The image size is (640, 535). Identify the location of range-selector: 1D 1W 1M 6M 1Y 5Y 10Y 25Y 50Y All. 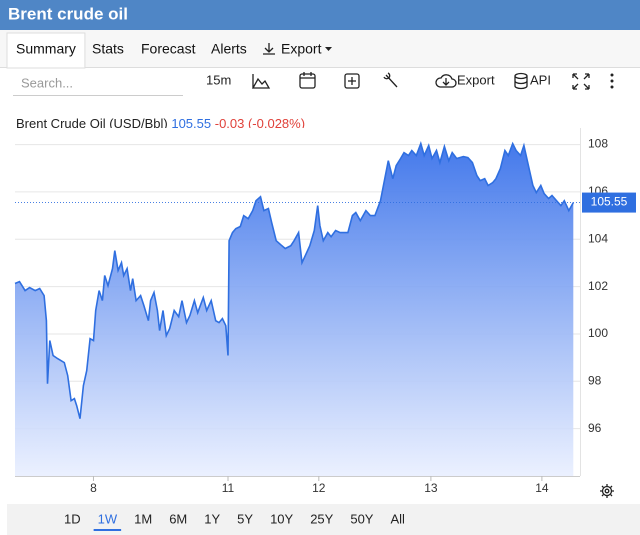
(234, 521).